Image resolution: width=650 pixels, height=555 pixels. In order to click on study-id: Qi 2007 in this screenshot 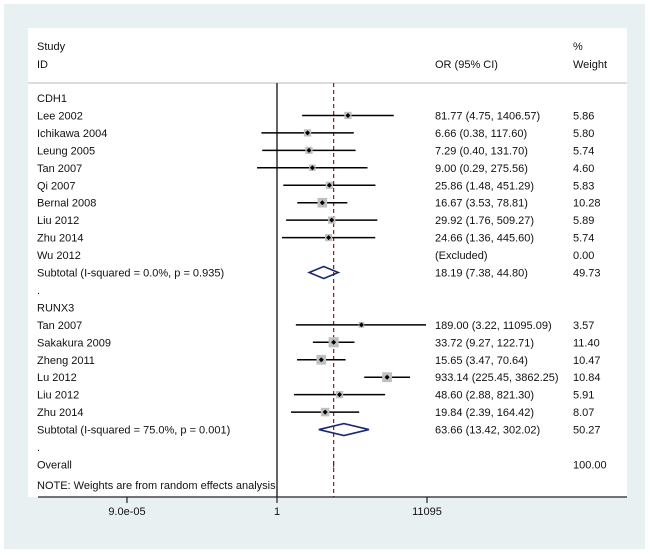, I will do `click(56, 186)`.